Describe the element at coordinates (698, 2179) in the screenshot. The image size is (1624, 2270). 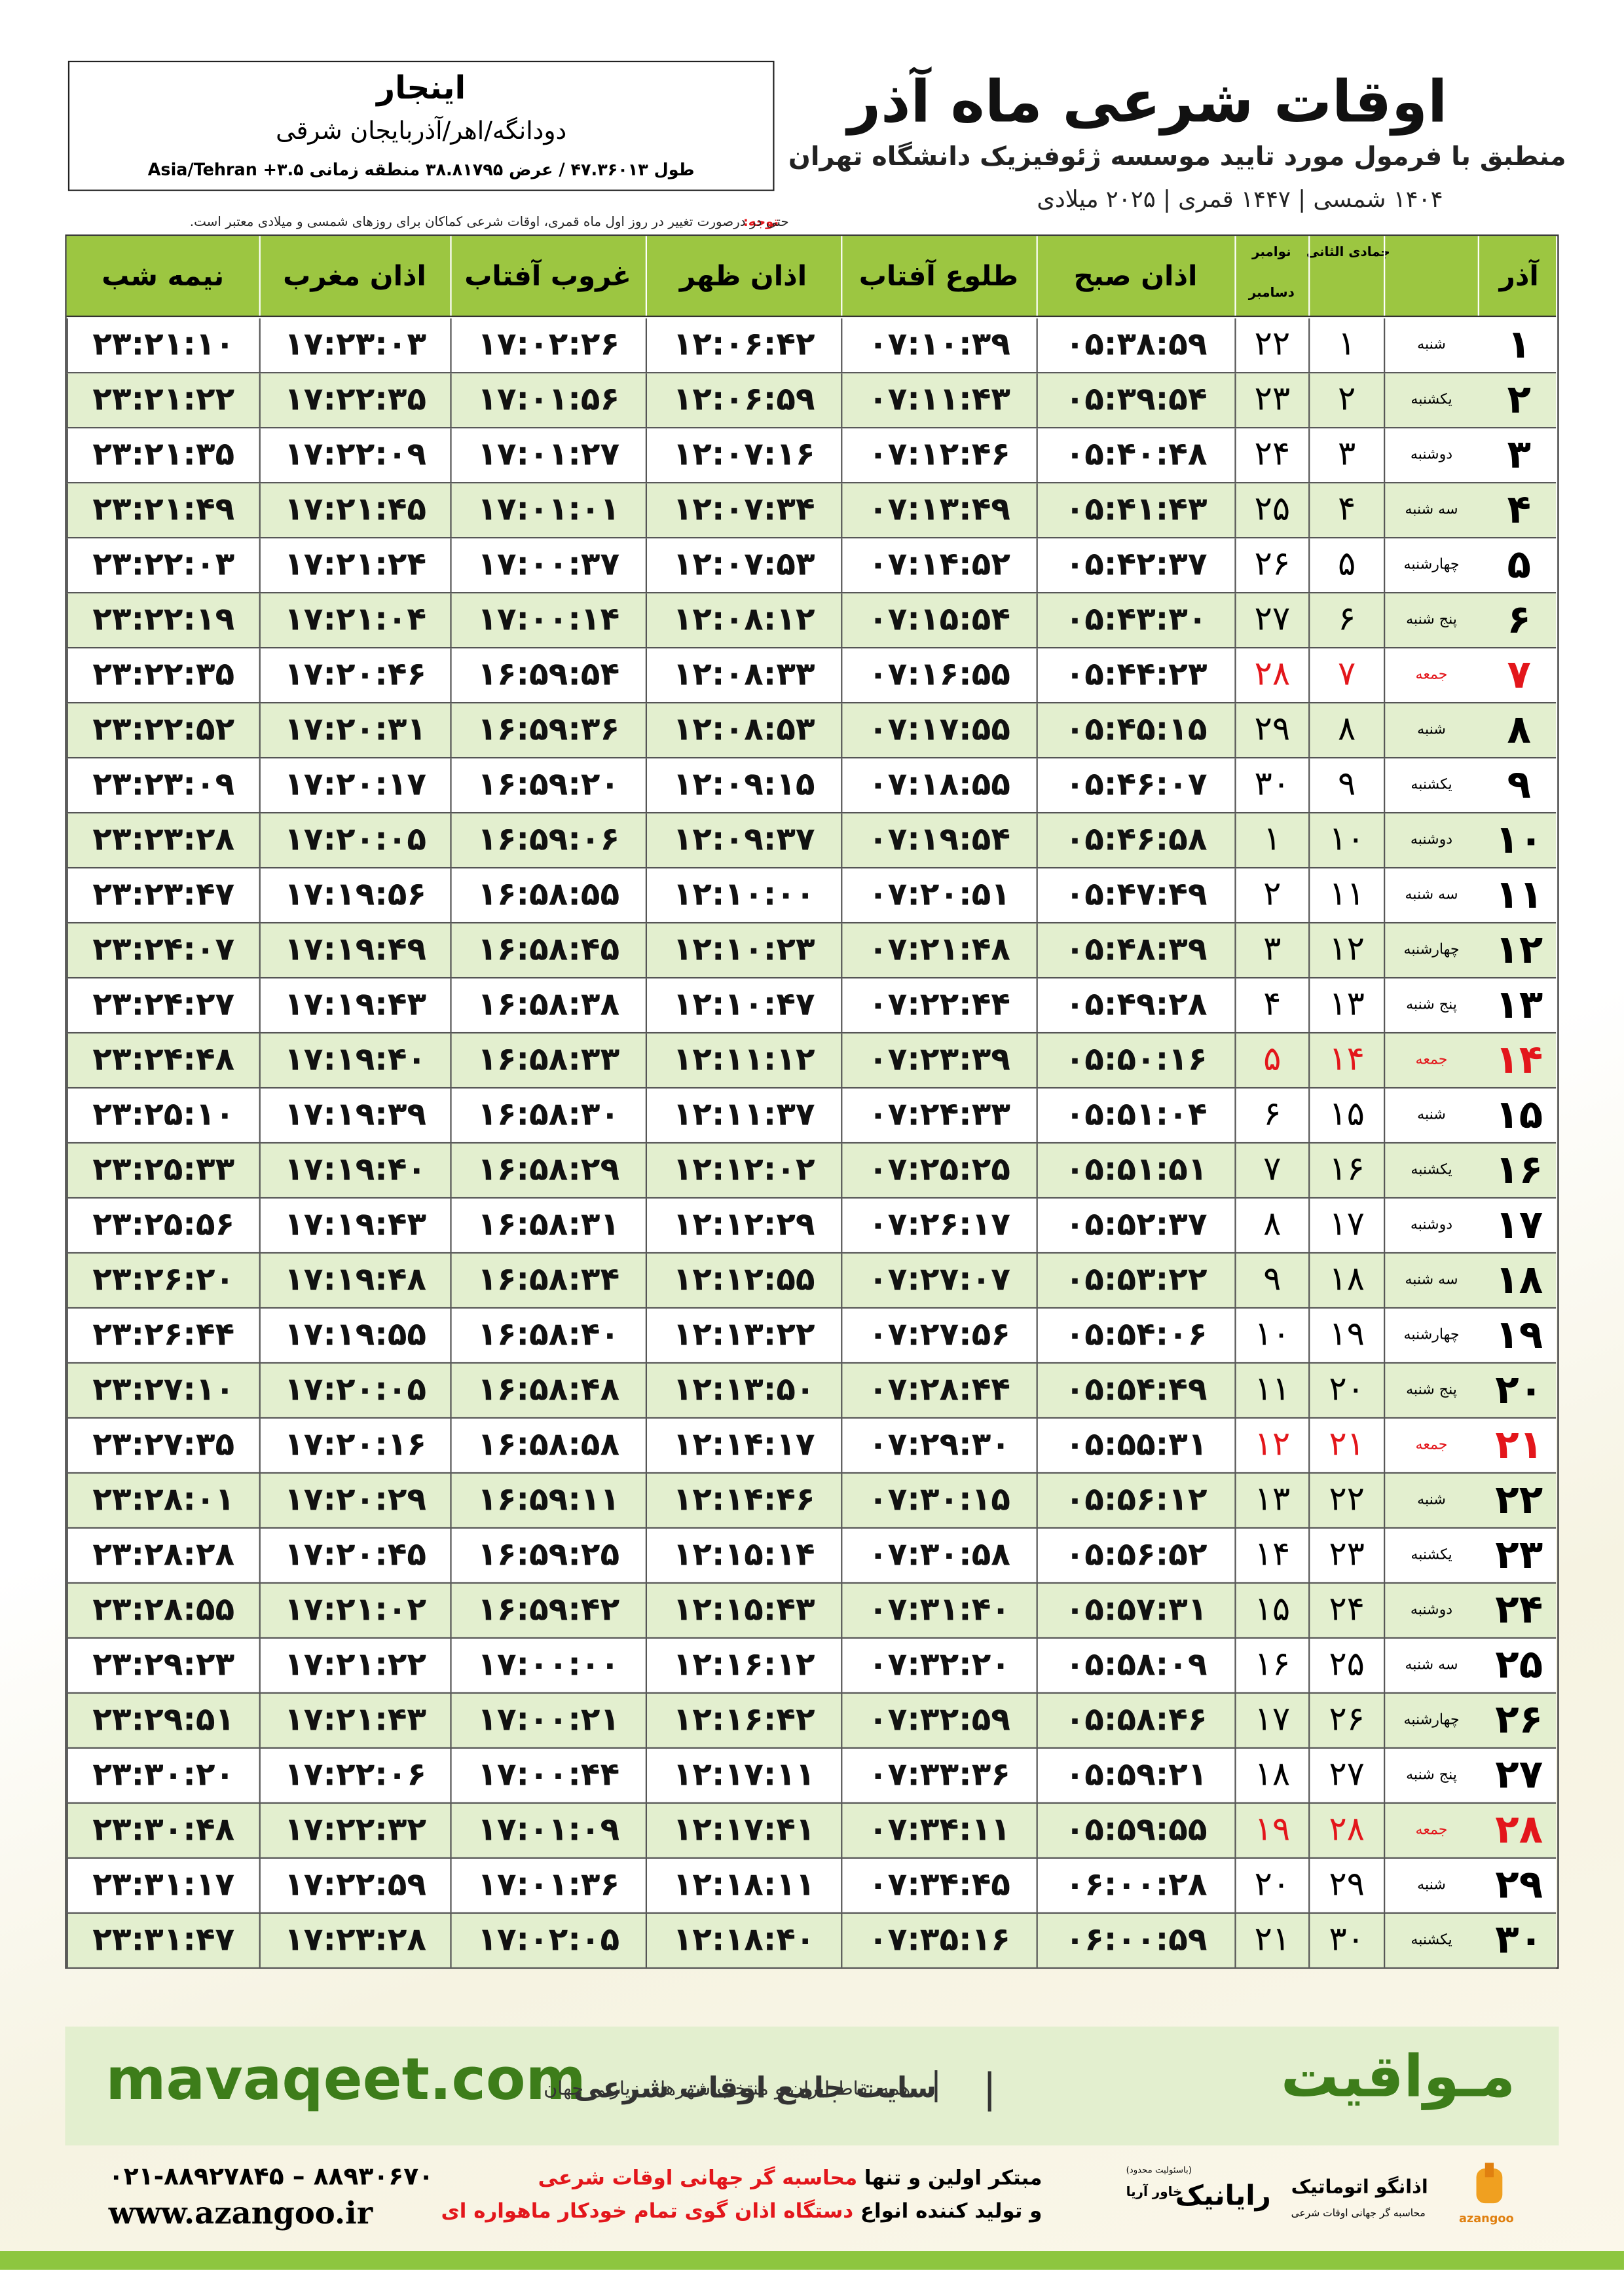
I see `tagline-highlight: محاسبه گر جهانی اوقات شرعی` at that location.